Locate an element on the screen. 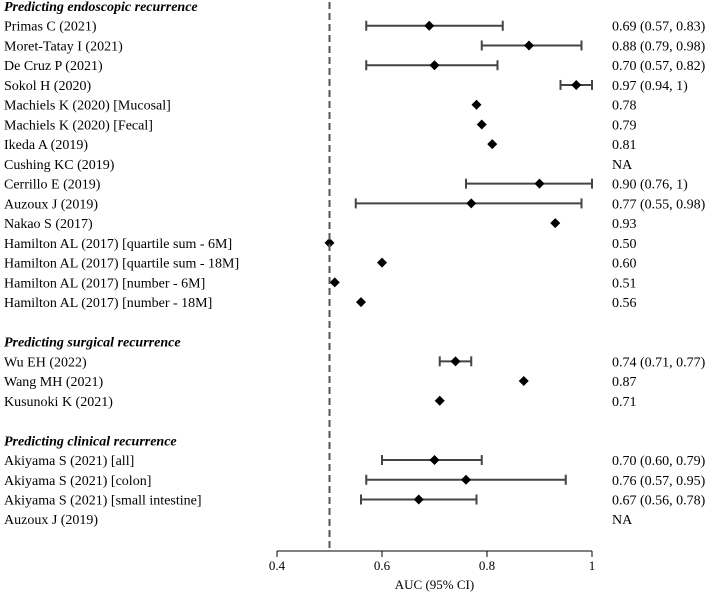 This screenshot has width=721, height=593. auc-value-label: 0.77 (0.55, 0.98) is located at coordinates (659, 204).